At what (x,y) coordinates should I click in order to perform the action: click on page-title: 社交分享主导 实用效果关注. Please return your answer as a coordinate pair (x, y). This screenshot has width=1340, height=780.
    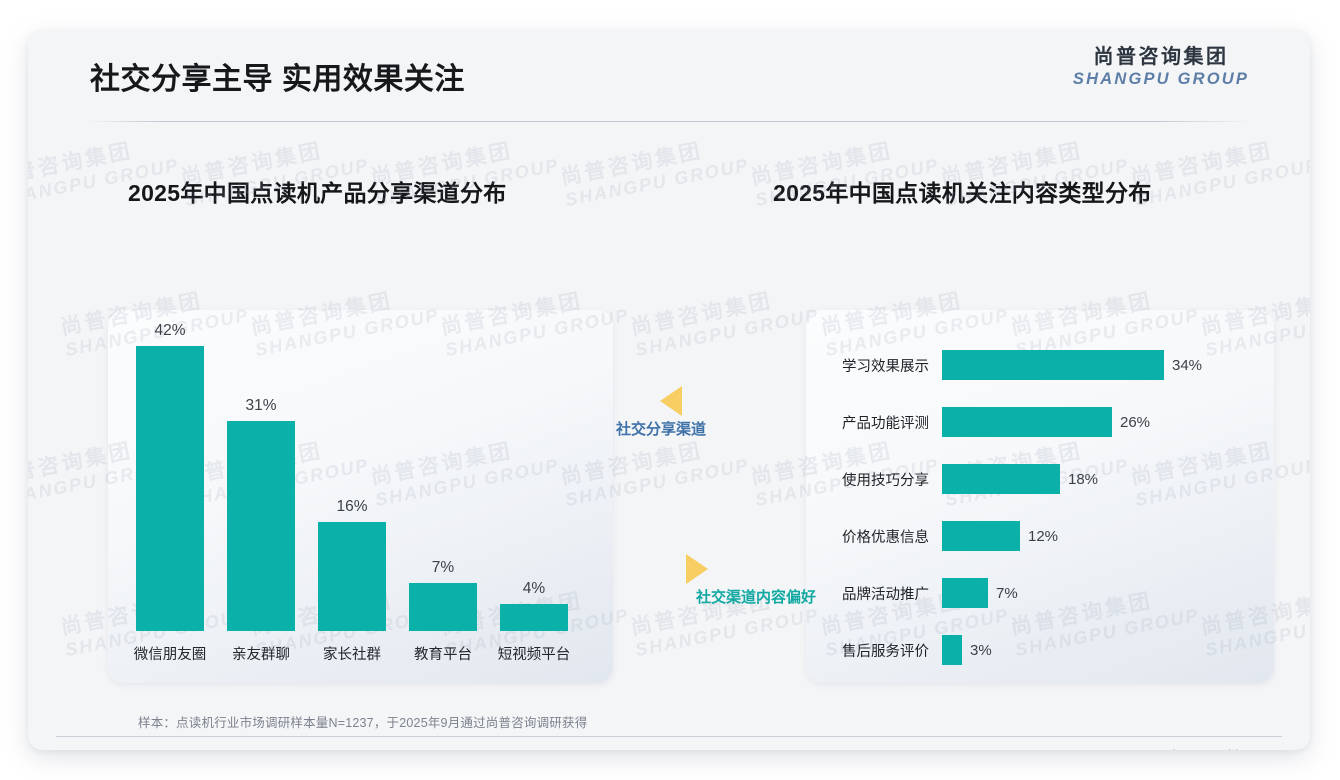
    Looking at the image, I should click on (277, 79).